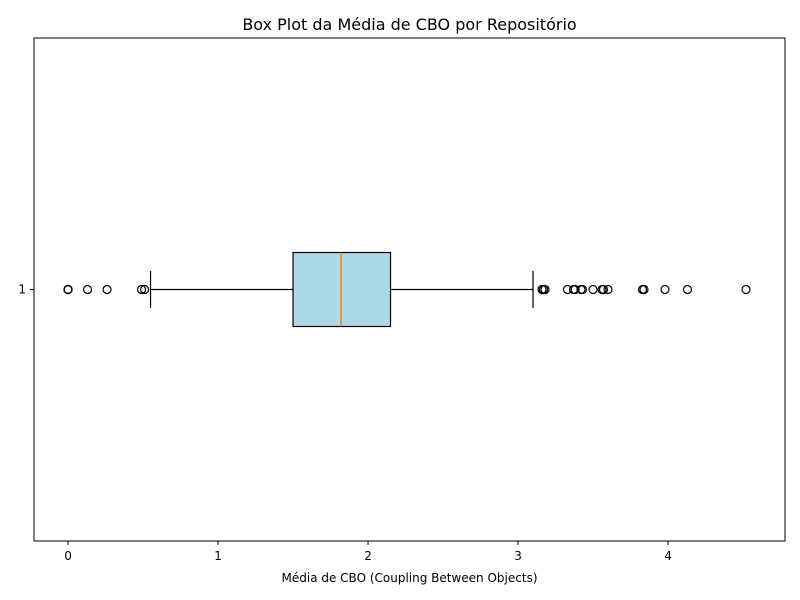  What do you see at coordinates (368, 556) in the screenshot?
I see `x-tick-label: 2` at bounding box center [368, 556].